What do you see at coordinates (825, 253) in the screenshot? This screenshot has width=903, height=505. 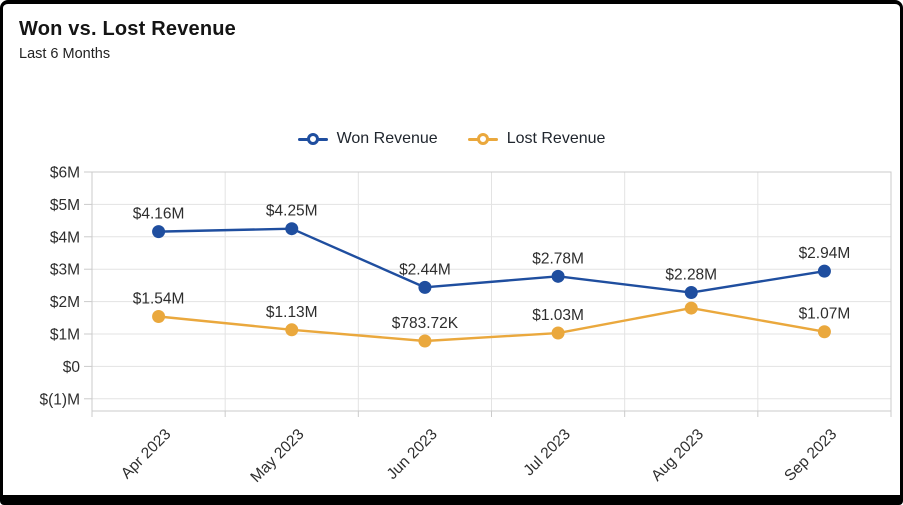 I see `data-point-label: $2.94M` at bounding box center [825, 253].